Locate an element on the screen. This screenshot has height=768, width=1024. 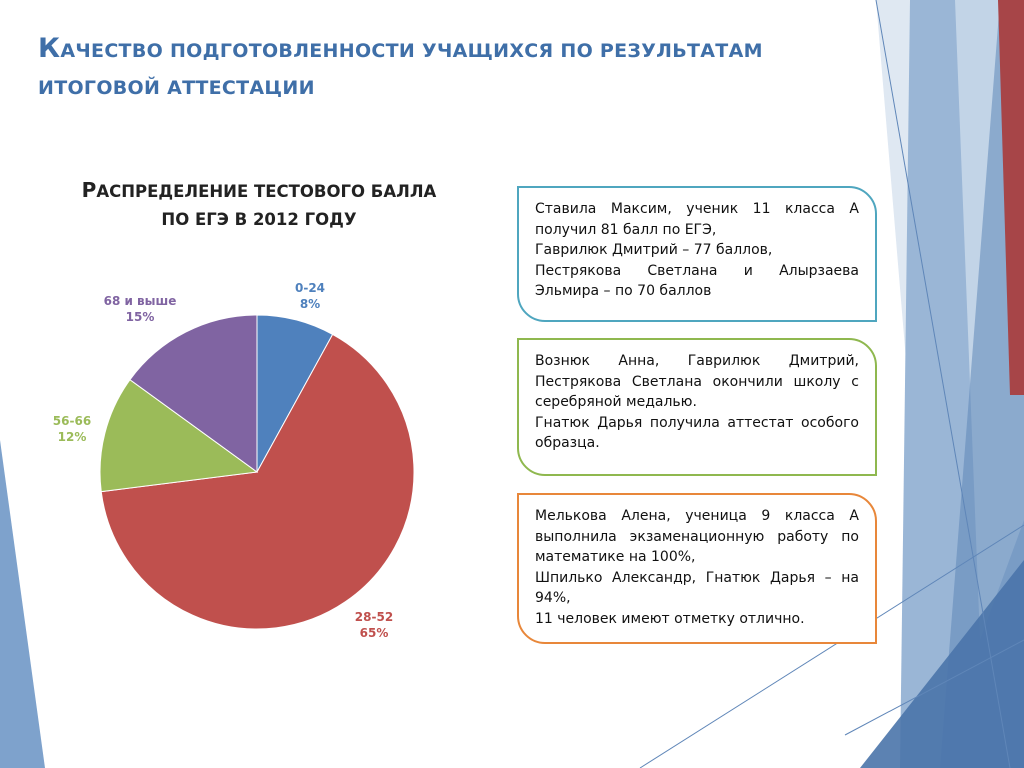
info-box-paragraph: Гаврилюк Дмитрий – 77 баллов, is located at coordinates (654, 250).